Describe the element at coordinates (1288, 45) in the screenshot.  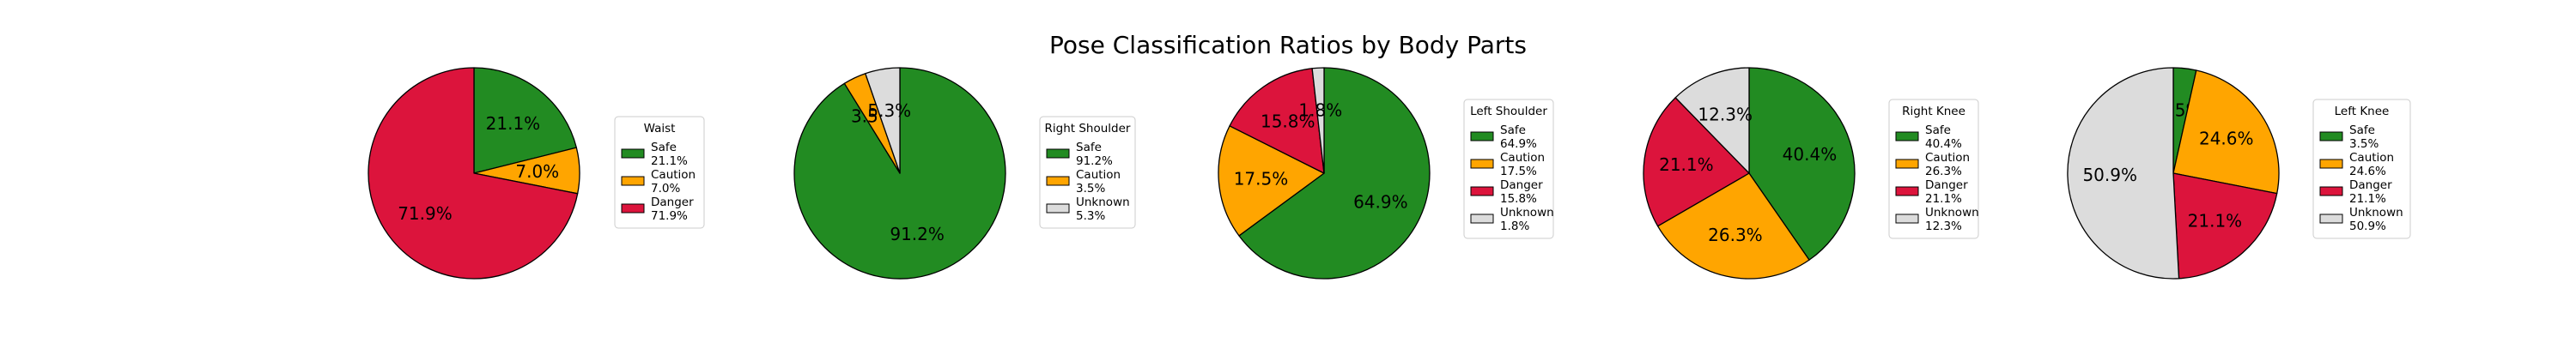
I see `chart-title: Pose Classification Ratios by Body Parts` at that location.